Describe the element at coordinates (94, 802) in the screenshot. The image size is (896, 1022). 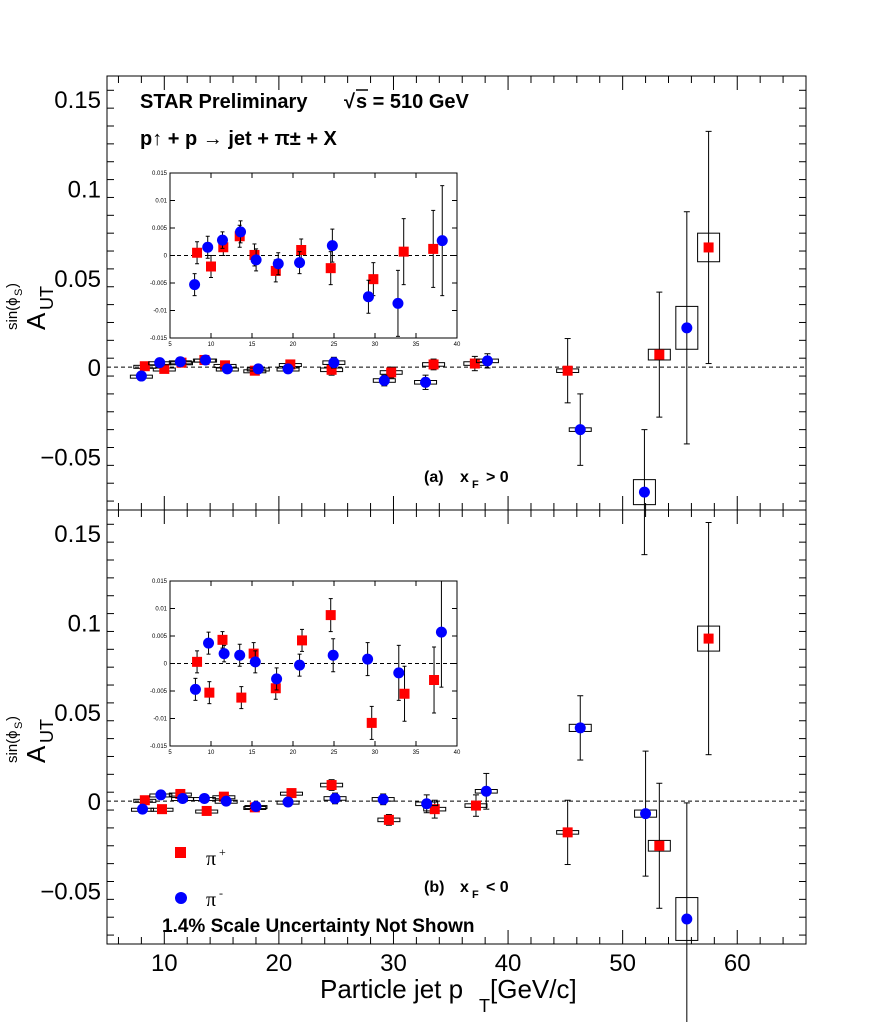
I see `y-tick-label: 0` at that location.